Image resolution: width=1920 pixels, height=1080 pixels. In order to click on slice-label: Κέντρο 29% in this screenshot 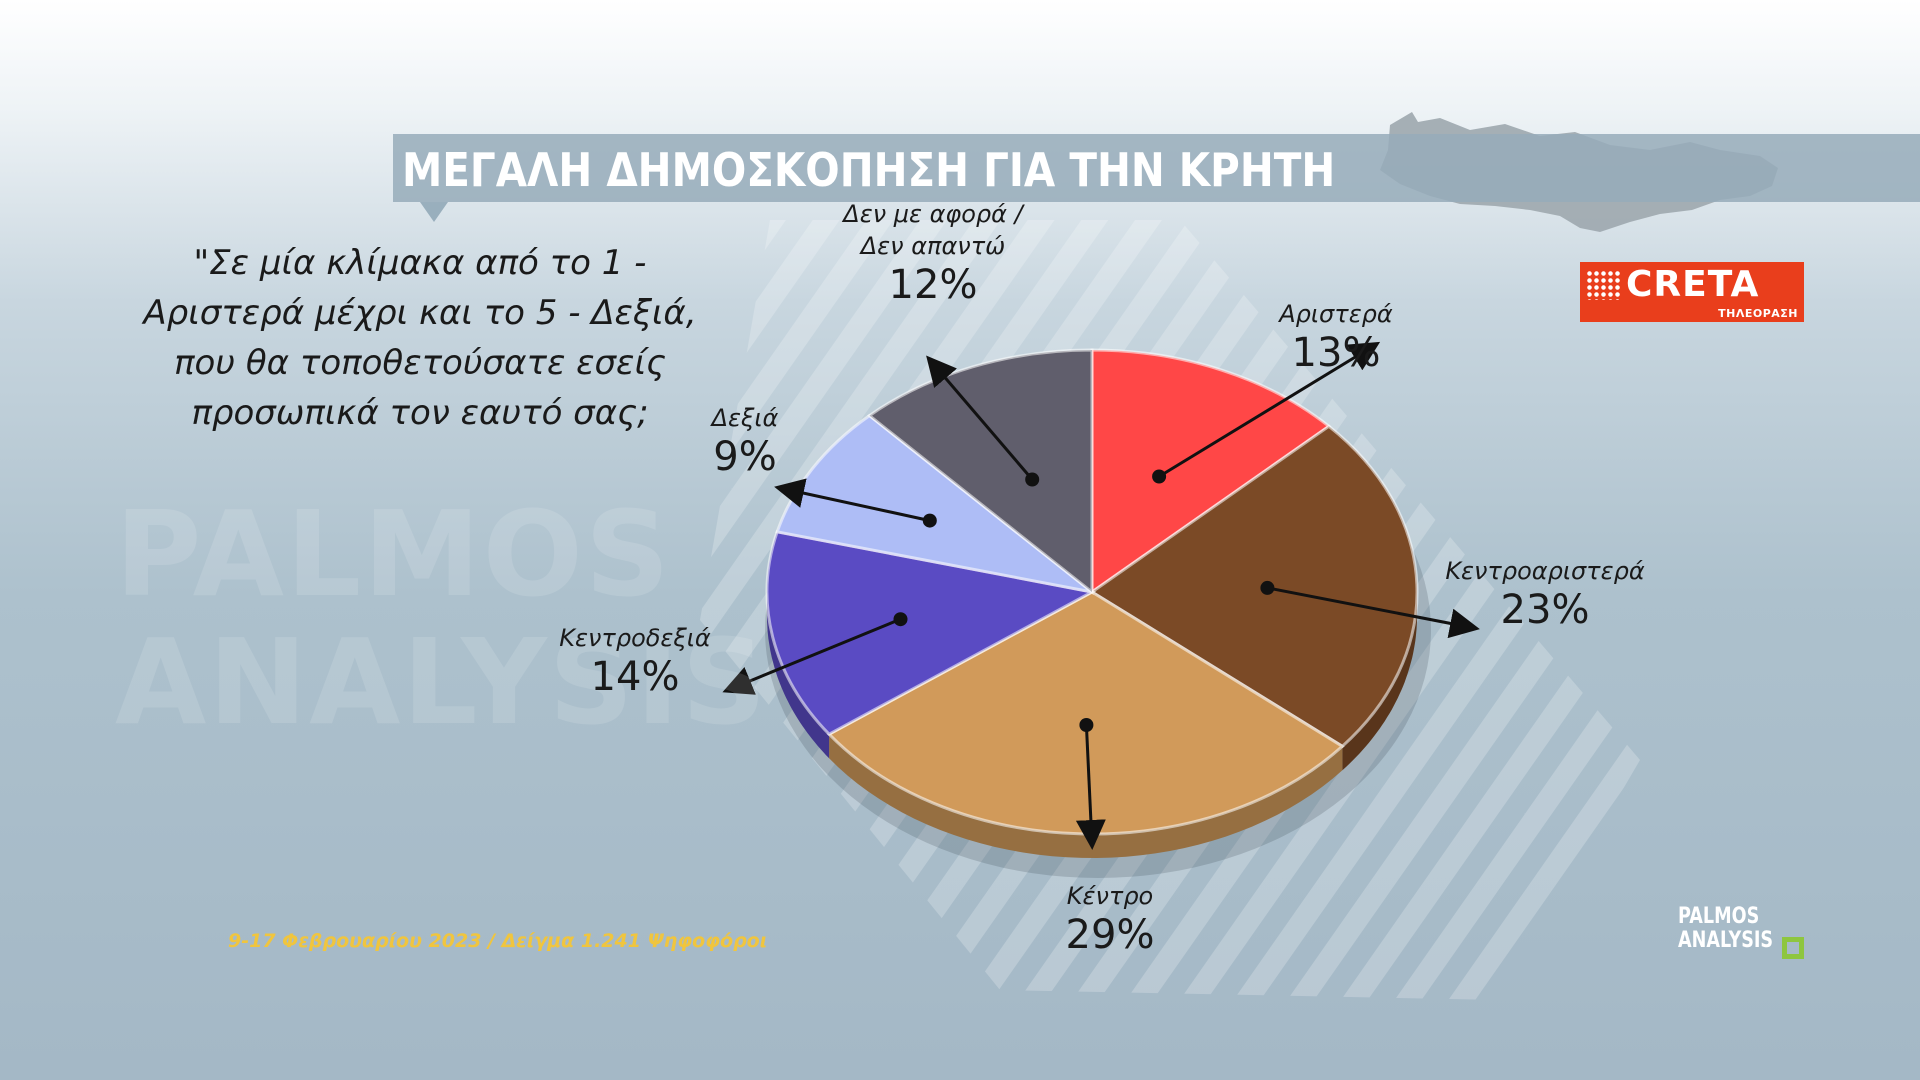, I will do `click(1110, 919)`.